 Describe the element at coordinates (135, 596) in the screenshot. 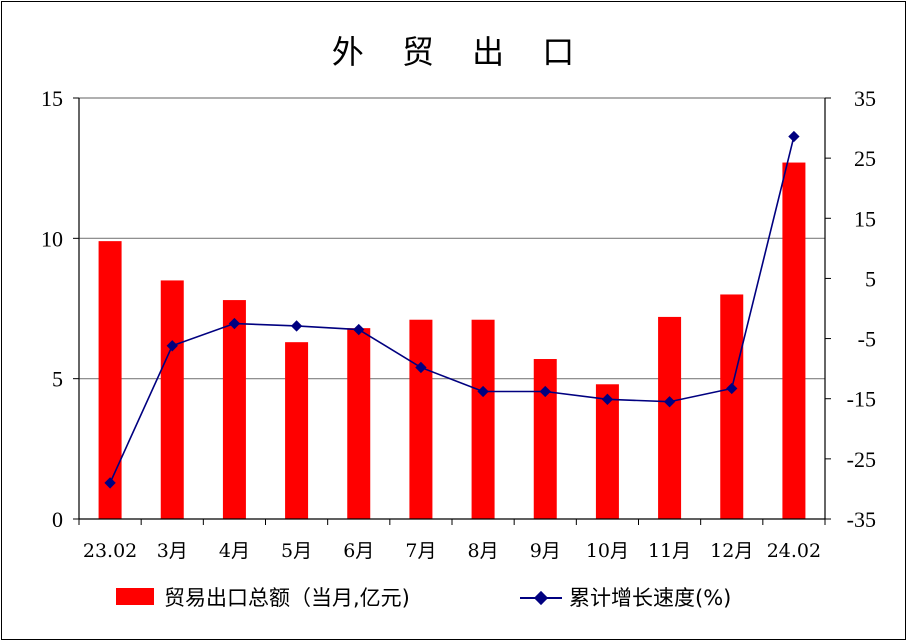

I see `legend-bar-swatch` at that location.